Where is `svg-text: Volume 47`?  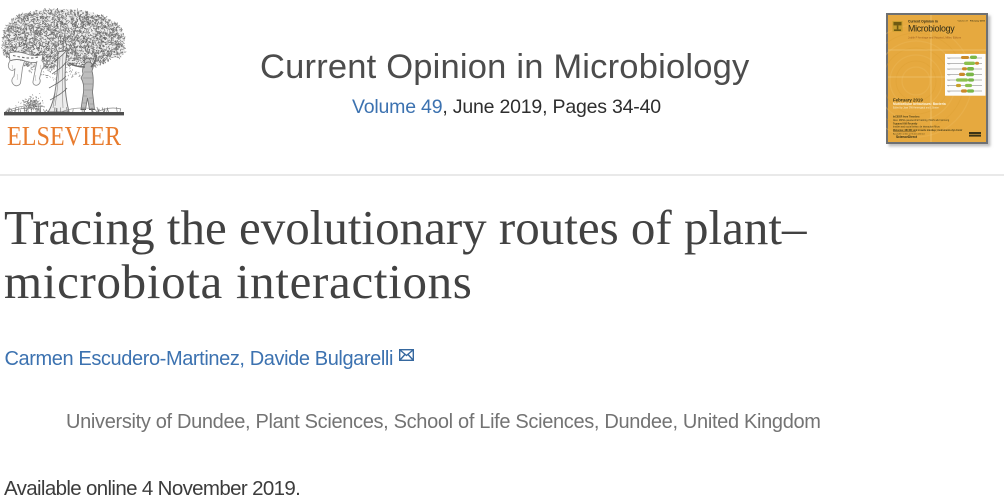
svg-text: Volume 47 is located at coordinates (963, 22).